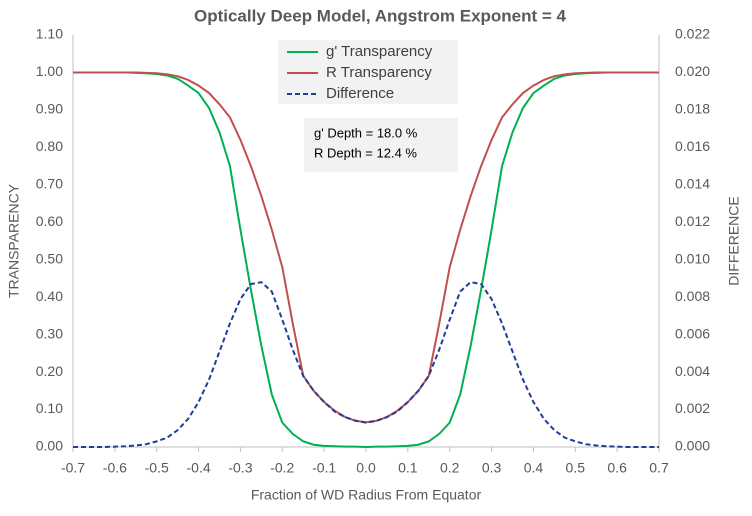 Image resolution: width=752 pixels, height=516 pixels. Describe the element at coordinates (157, 468) in the screenshot. I see `x-tick-label: -0.5` at that location.